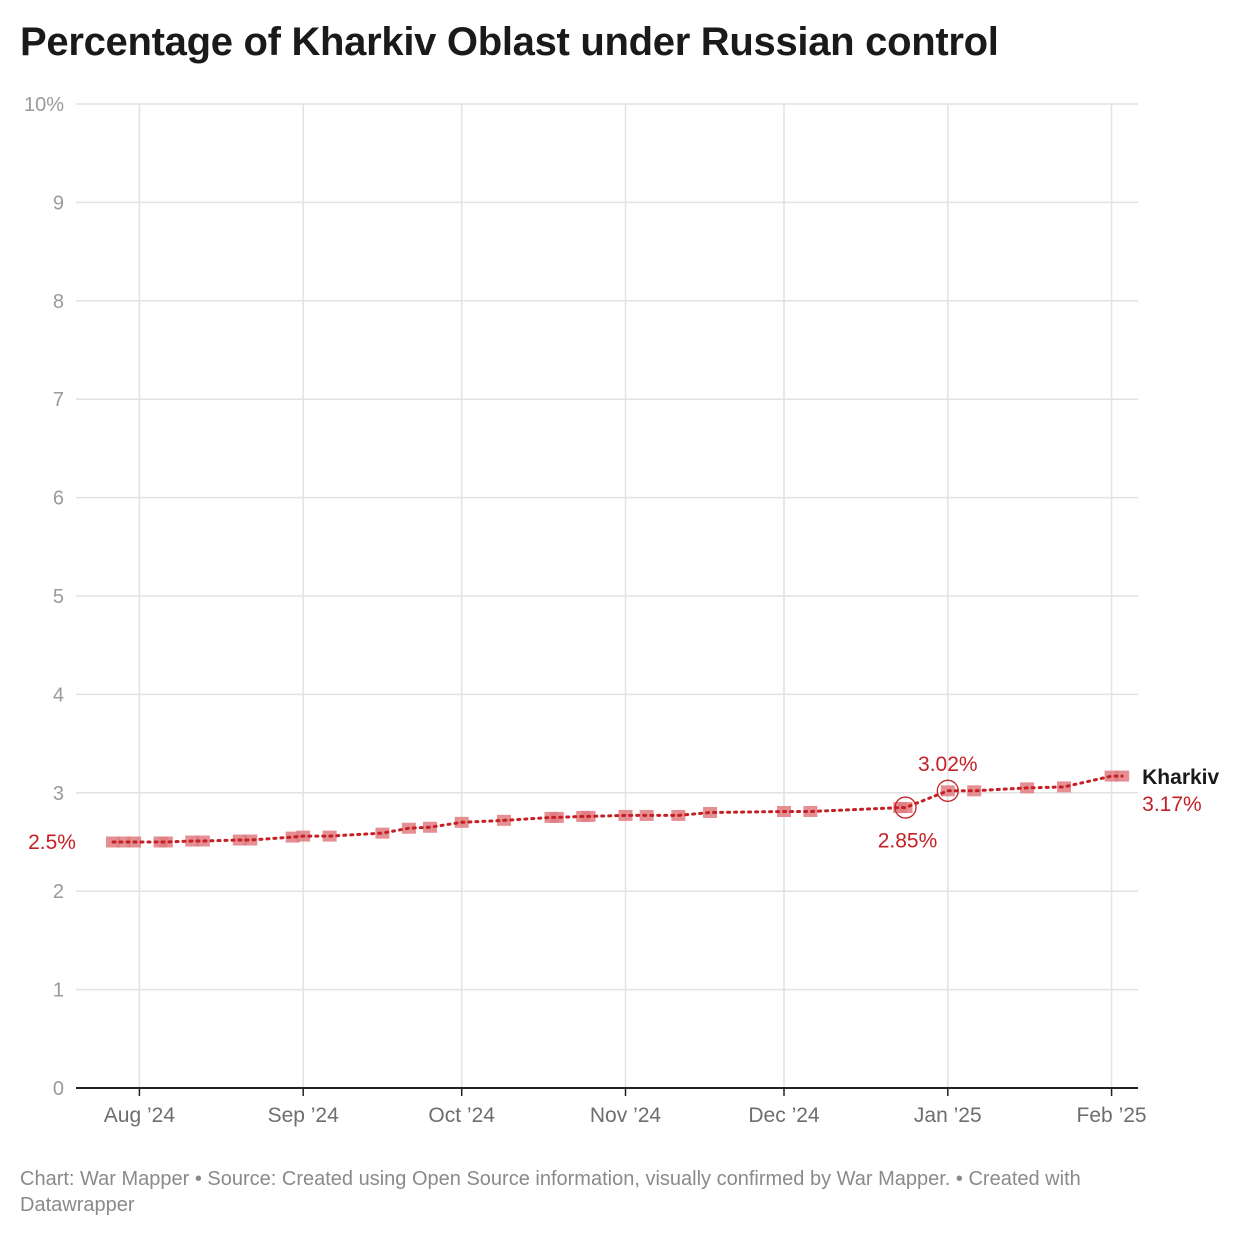 The image size is (1240, 1240). I want to click on series-layer, so click(617, 809).